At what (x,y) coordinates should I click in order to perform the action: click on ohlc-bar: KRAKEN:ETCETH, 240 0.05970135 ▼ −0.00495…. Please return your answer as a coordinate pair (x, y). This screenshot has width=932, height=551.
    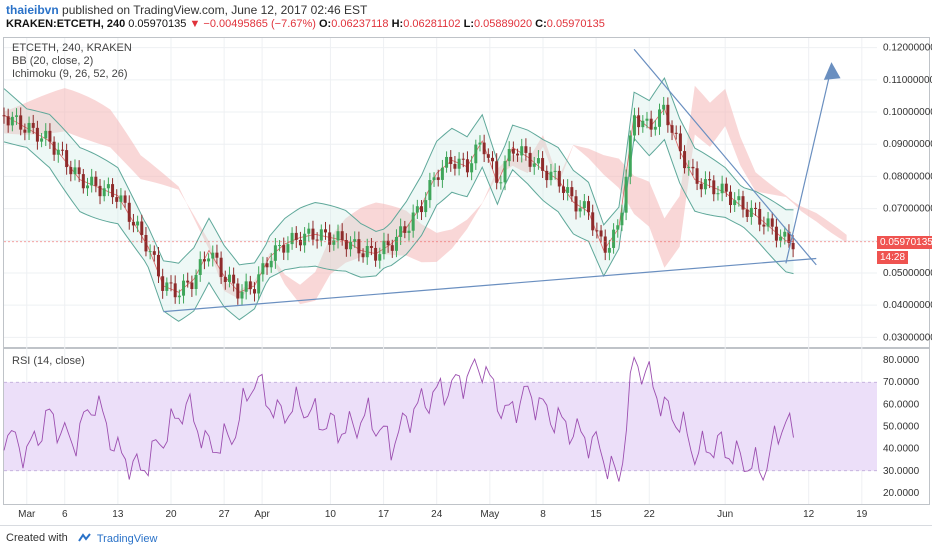
    Looking at the image, I should click on (305, 24).